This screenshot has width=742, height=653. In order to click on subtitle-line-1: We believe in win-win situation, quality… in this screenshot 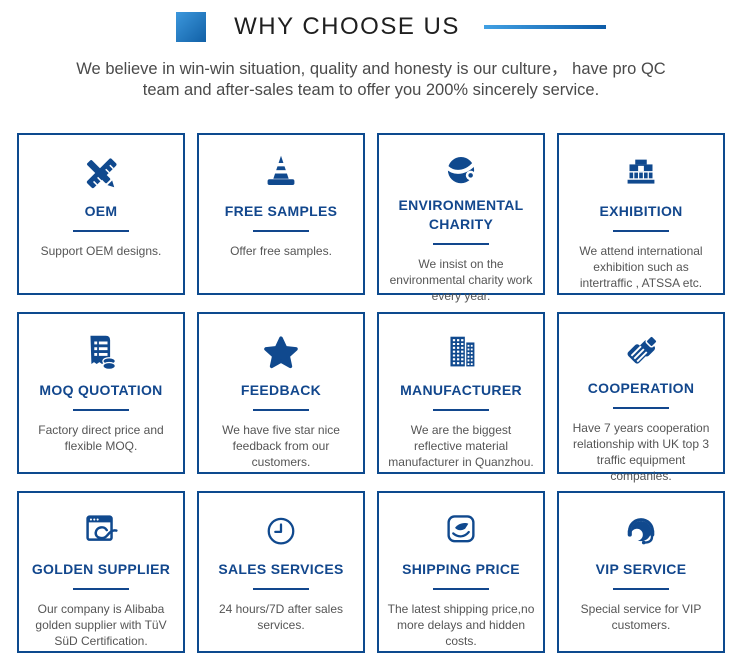, I will do `click(371, 69)`.